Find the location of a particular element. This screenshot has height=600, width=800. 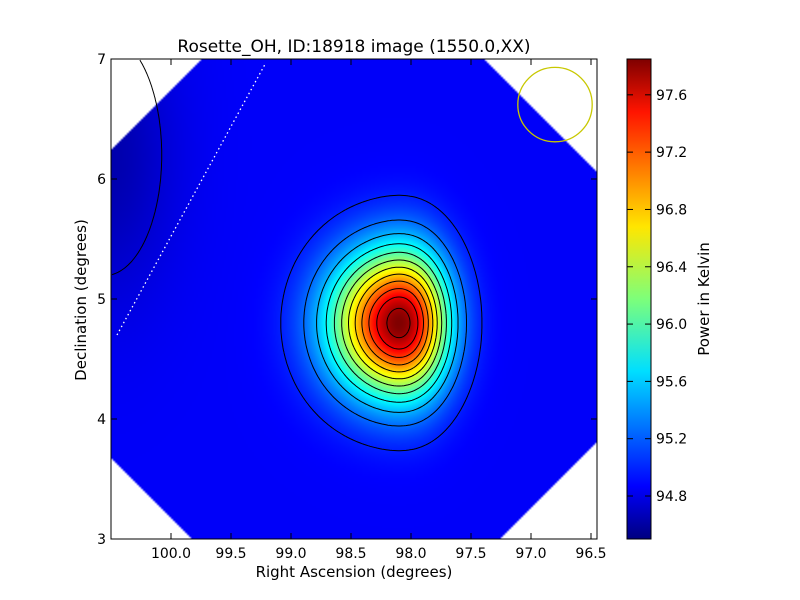

colorbar-tick-label: 94.8 is located at coordinates (671, 497).